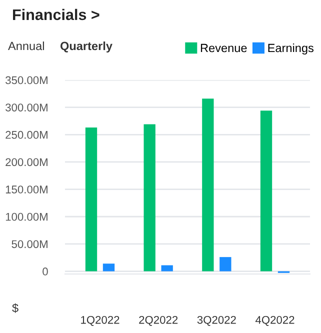 The height and width of the screenshot is (333, 321). Describe the element at coordinates (86, 47) in the screenshot. I see `text: Quarterly` at that location.